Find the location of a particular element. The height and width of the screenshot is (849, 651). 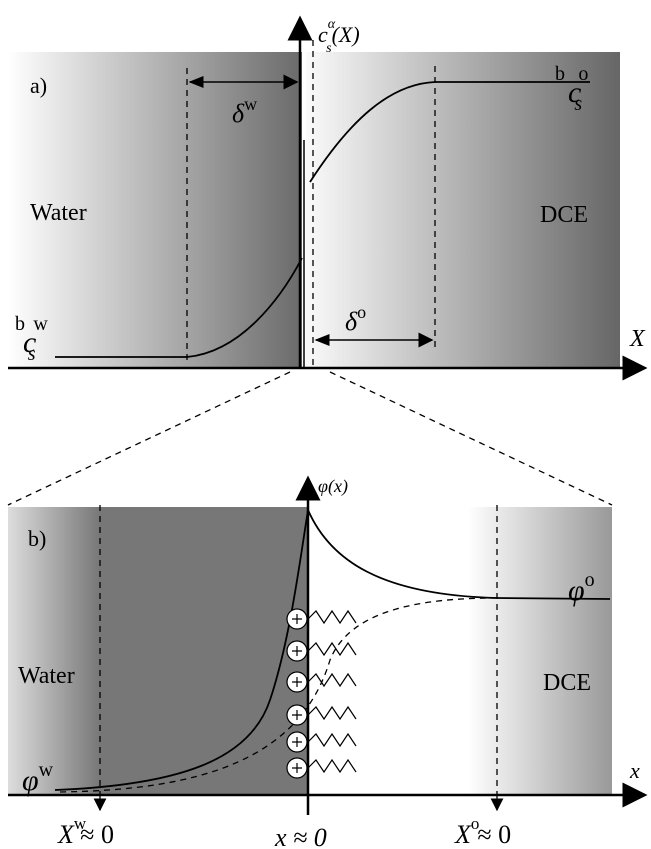

marker-label: Xo≈ 0 is located at coordinates (482, 831).